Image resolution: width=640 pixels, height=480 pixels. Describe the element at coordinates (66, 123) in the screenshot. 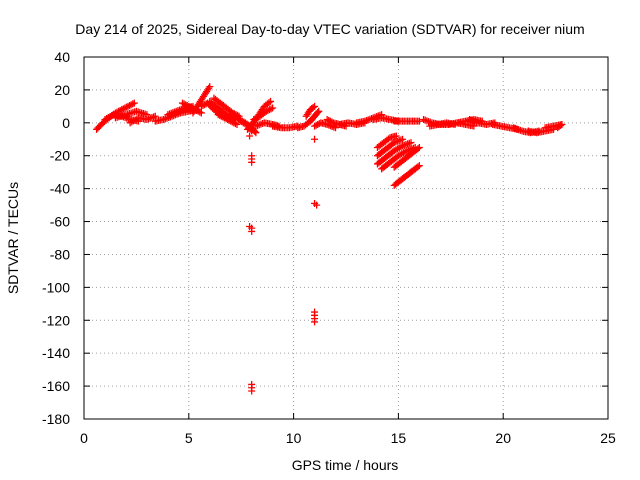

I see `y-tick-label: 0` at that location.